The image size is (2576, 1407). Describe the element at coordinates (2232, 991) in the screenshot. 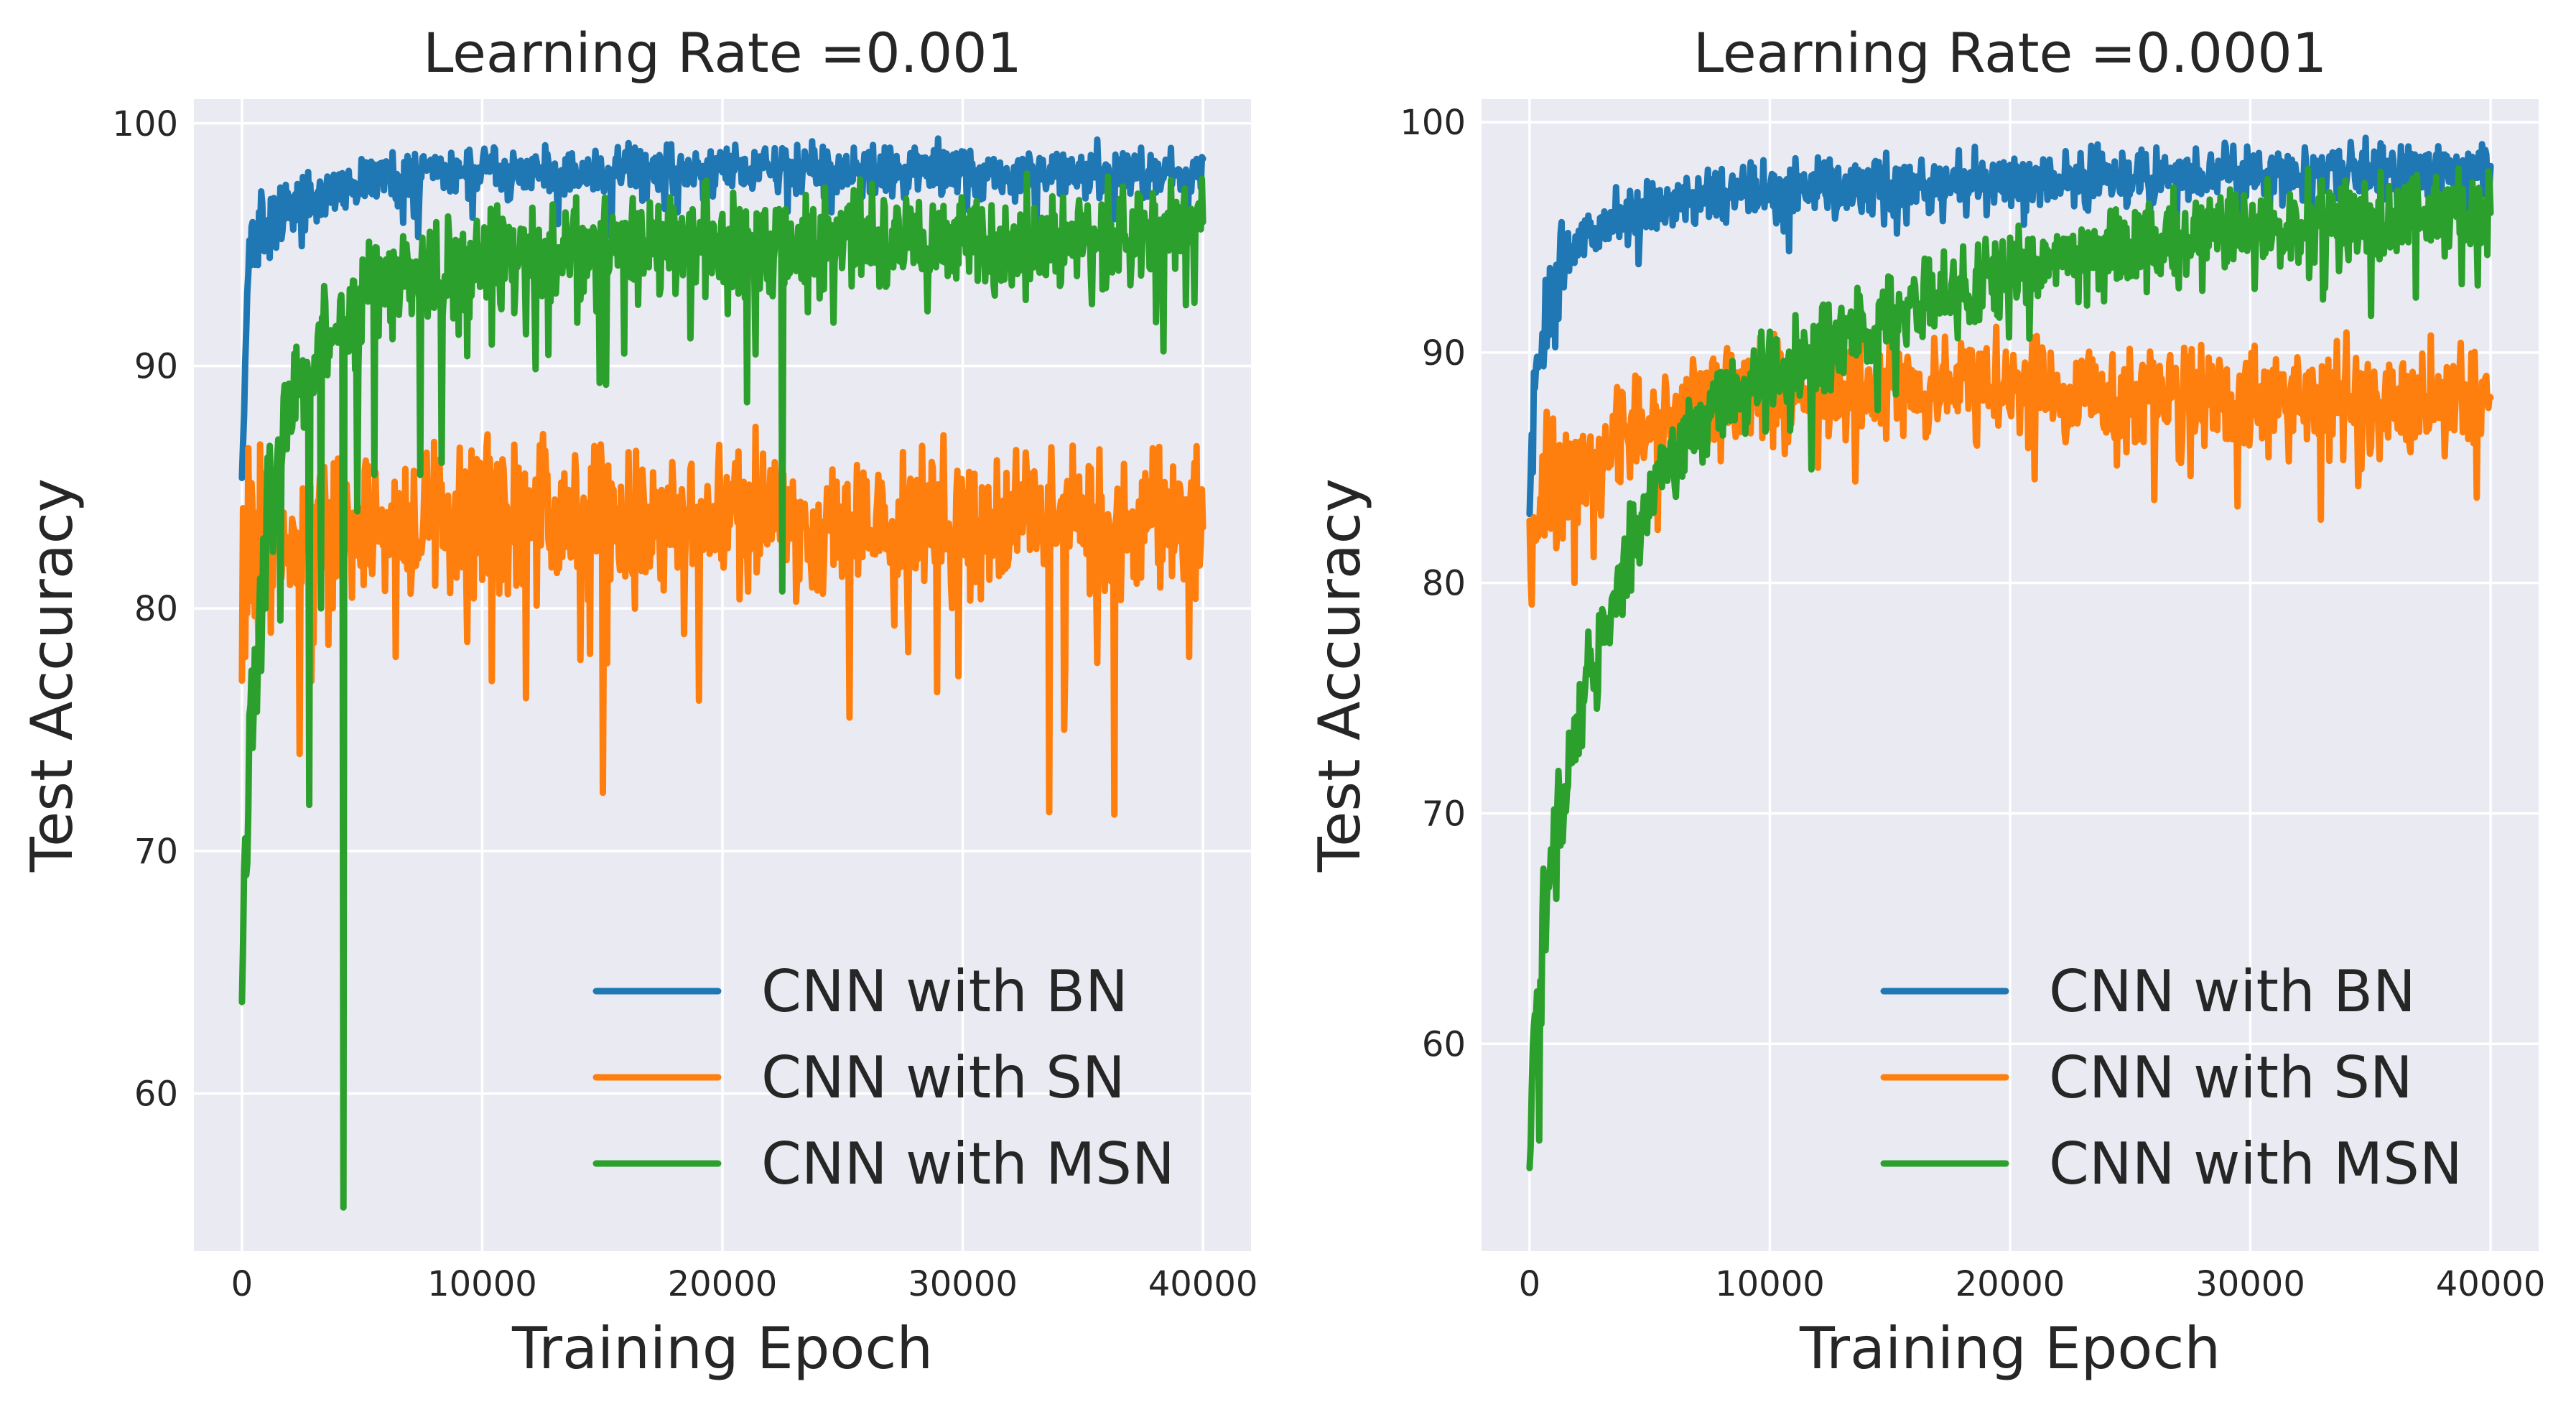

I see `legend-label-bn-right: CNN with BN` at that location.